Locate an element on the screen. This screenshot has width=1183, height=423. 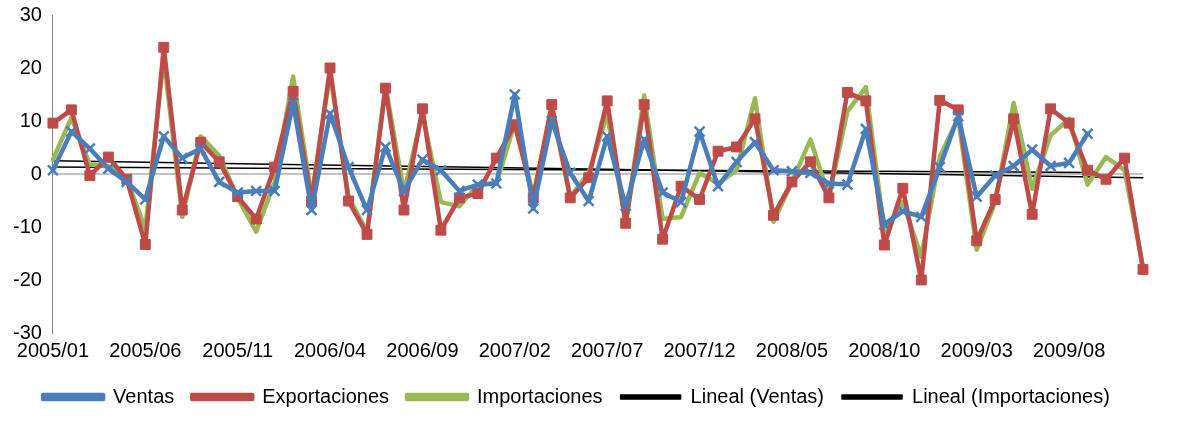
legend-label: Lineal (Importaciones) is located at coordinates (1011, 395).